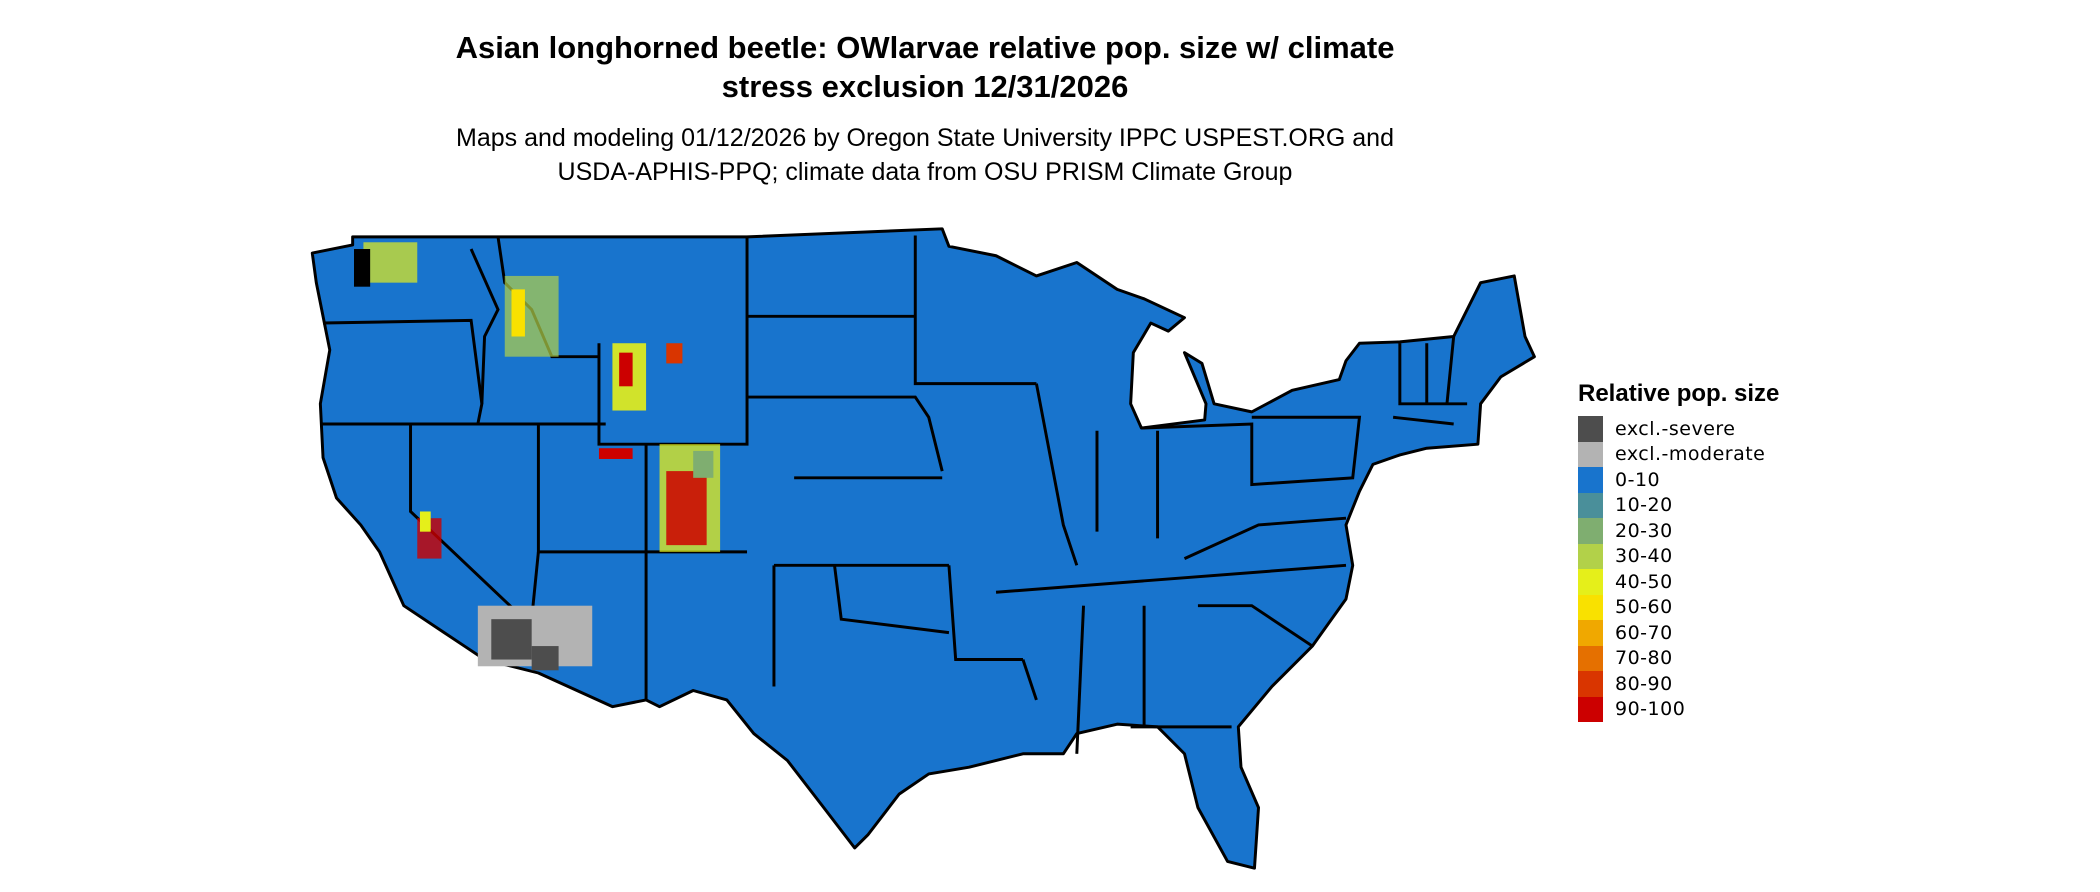  I want to click on legend-label: 70-80, so click(1644, 658).